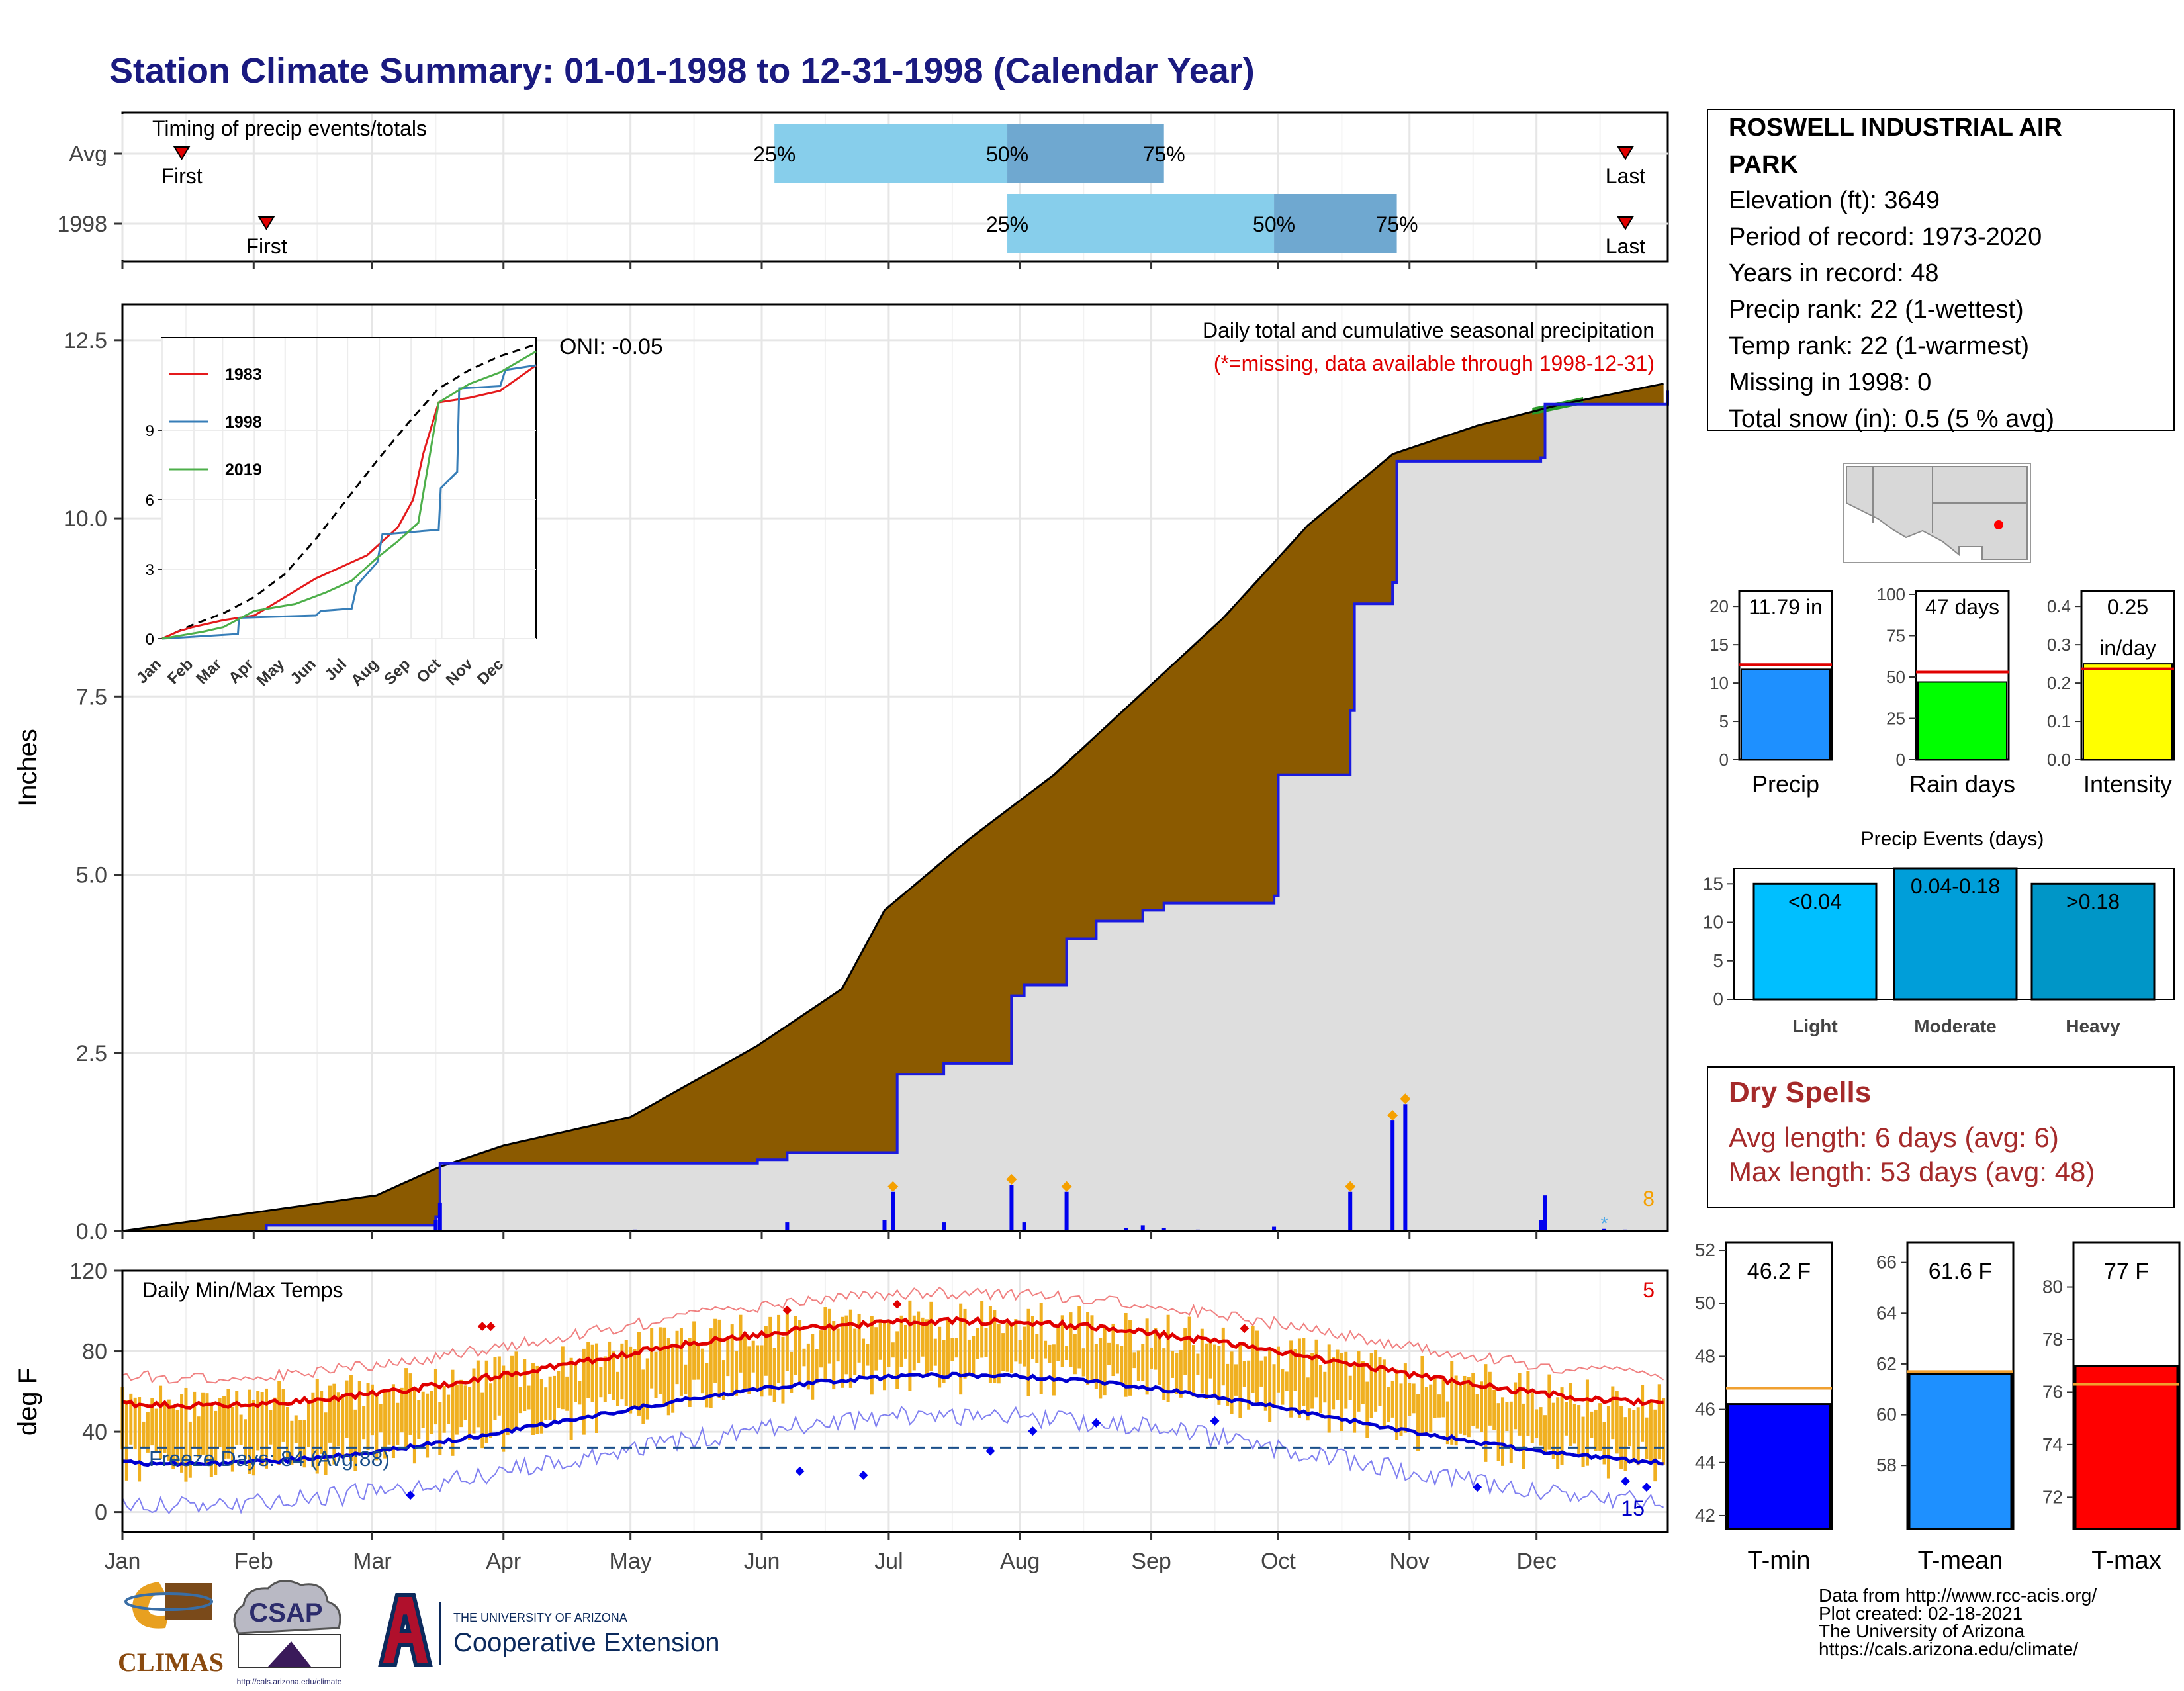  Describe the element at coordinates (1713, 923) in the screenshot. I see `events-tick-label: 10` at that location.